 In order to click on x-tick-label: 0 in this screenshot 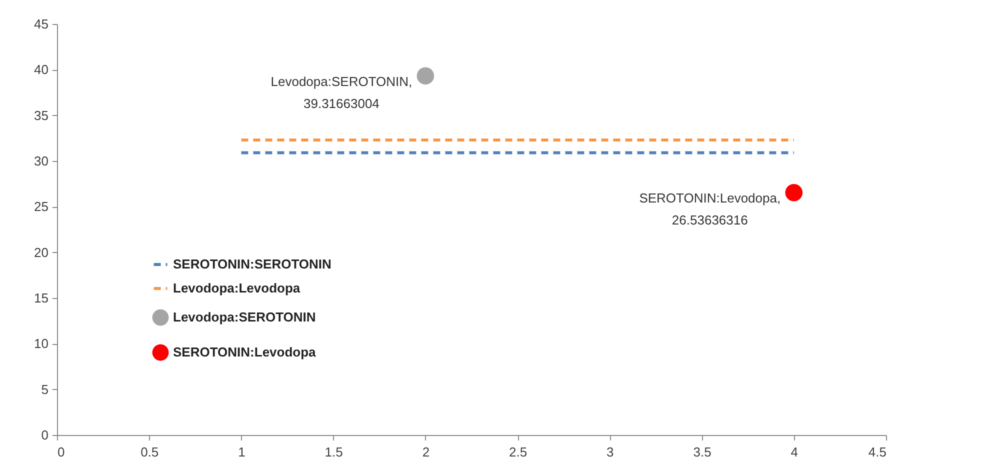, I will do `click(61, 452)`.